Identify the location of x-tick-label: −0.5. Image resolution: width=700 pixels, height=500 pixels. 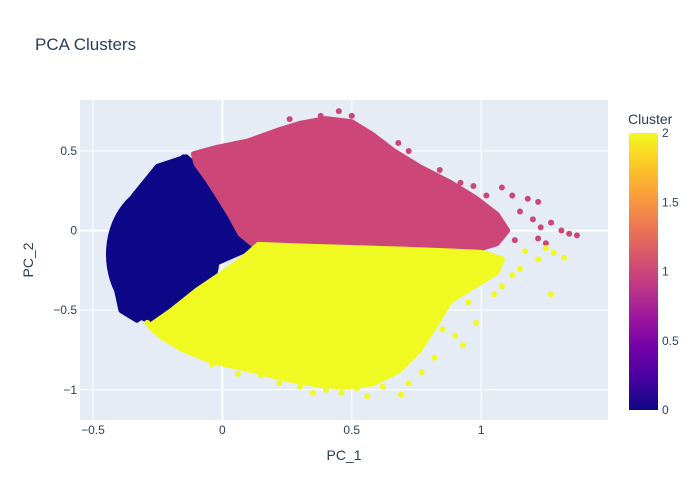
(93, 430).